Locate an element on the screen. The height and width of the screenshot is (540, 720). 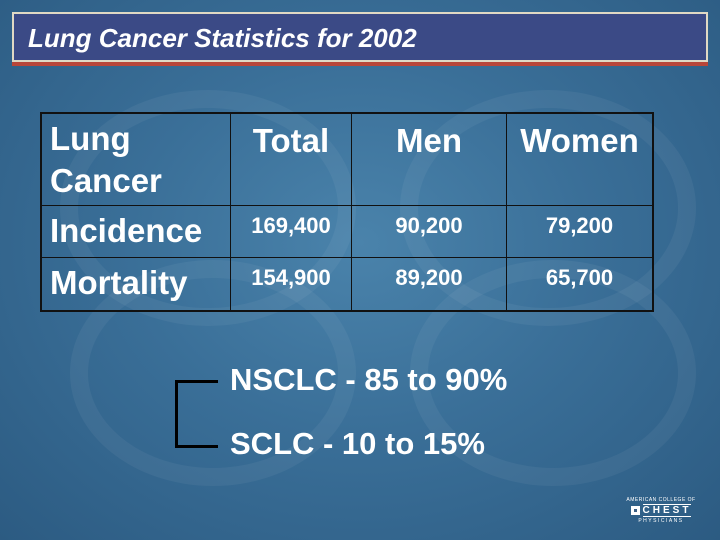
column-header-women: Women is located at coordinates (580, 159).